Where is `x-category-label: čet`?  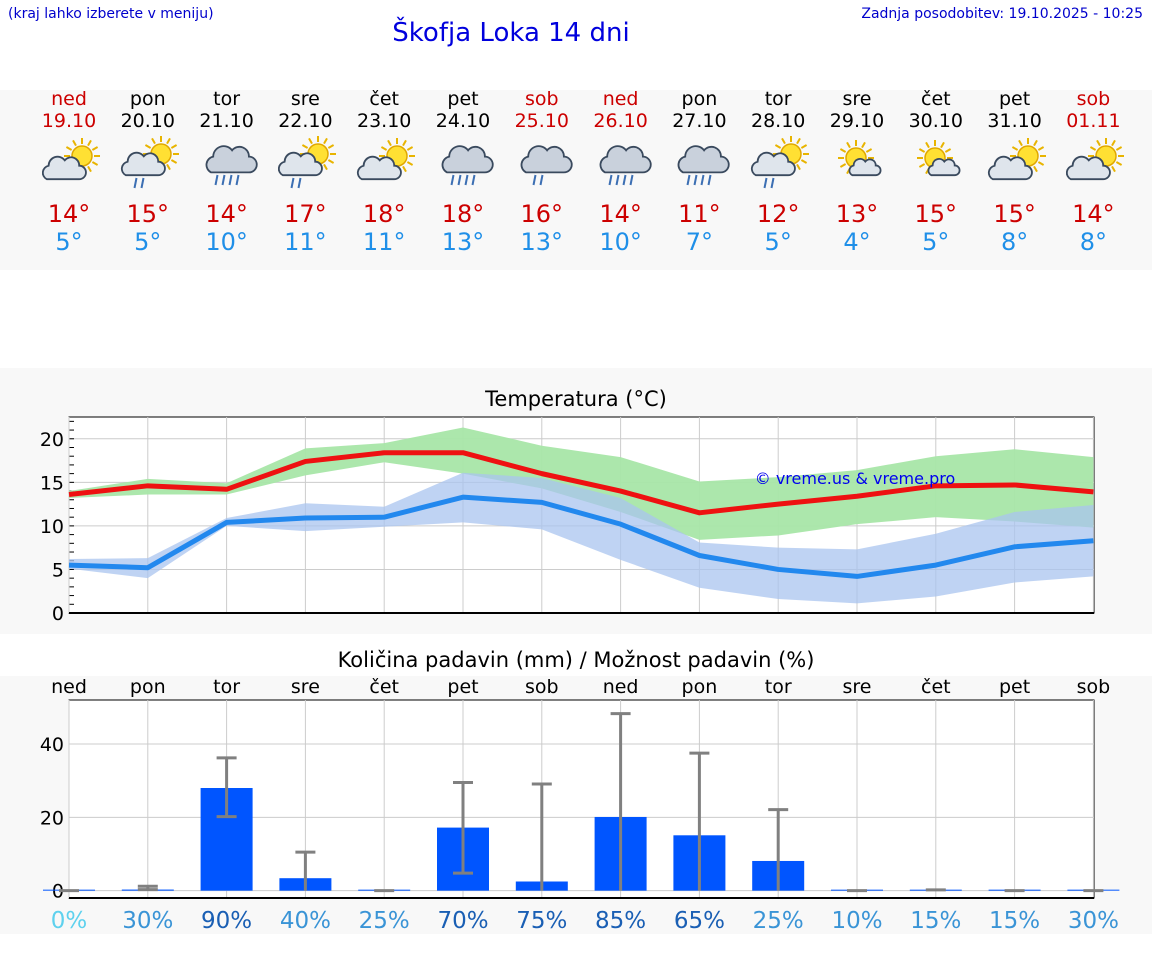
x-category-label: čet is located at coordinates (936, 687).